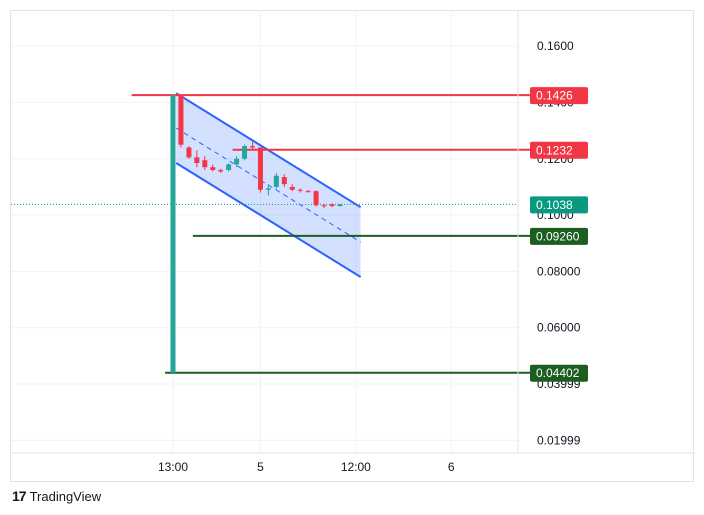 The height and width of the screenshot is (515, 704). I want to click on price-tag-label: 0.1426, so click(554, 96).